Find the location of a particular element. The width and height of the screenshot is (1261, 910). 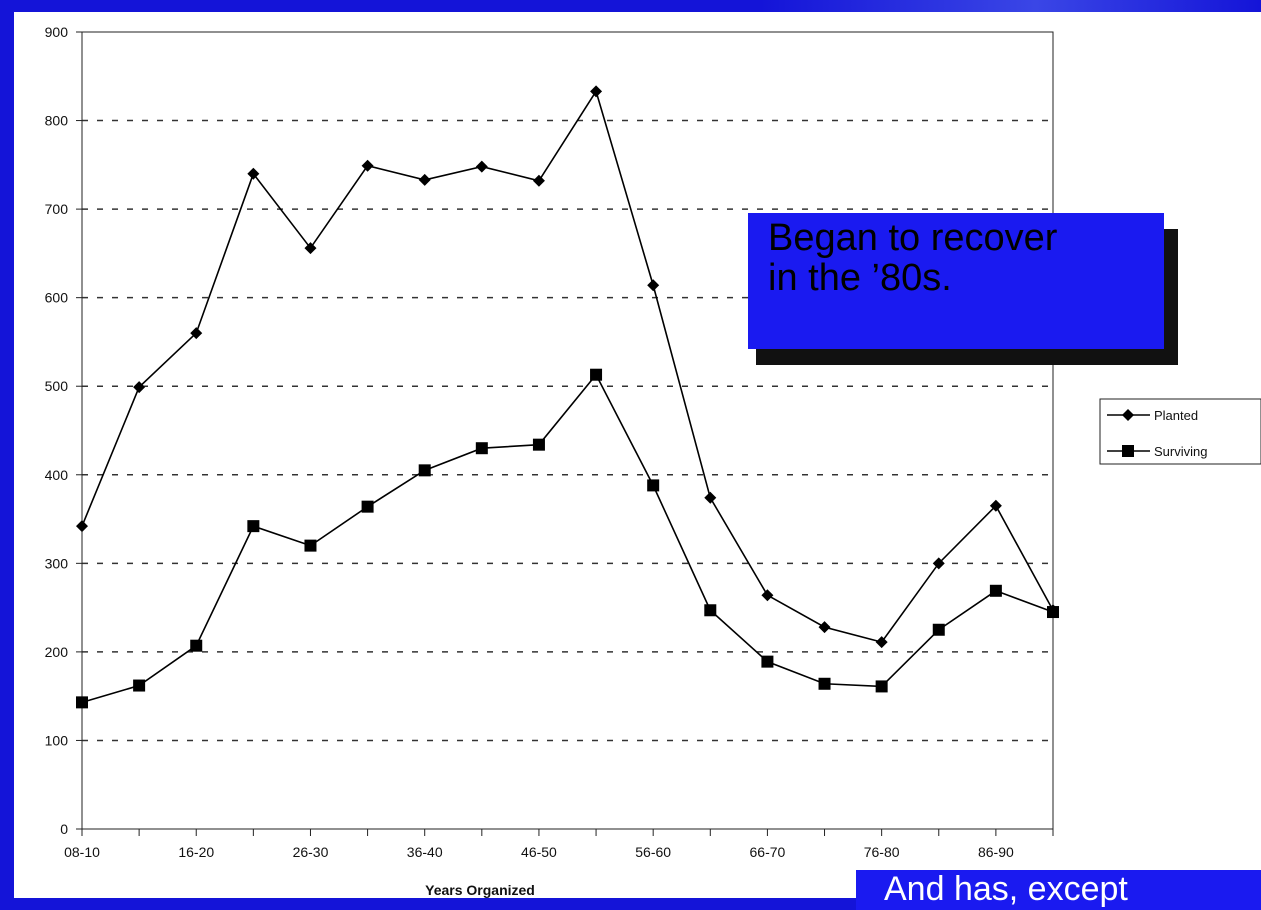

x-tick-label: 46-50 is located at coordinates (539, 852).